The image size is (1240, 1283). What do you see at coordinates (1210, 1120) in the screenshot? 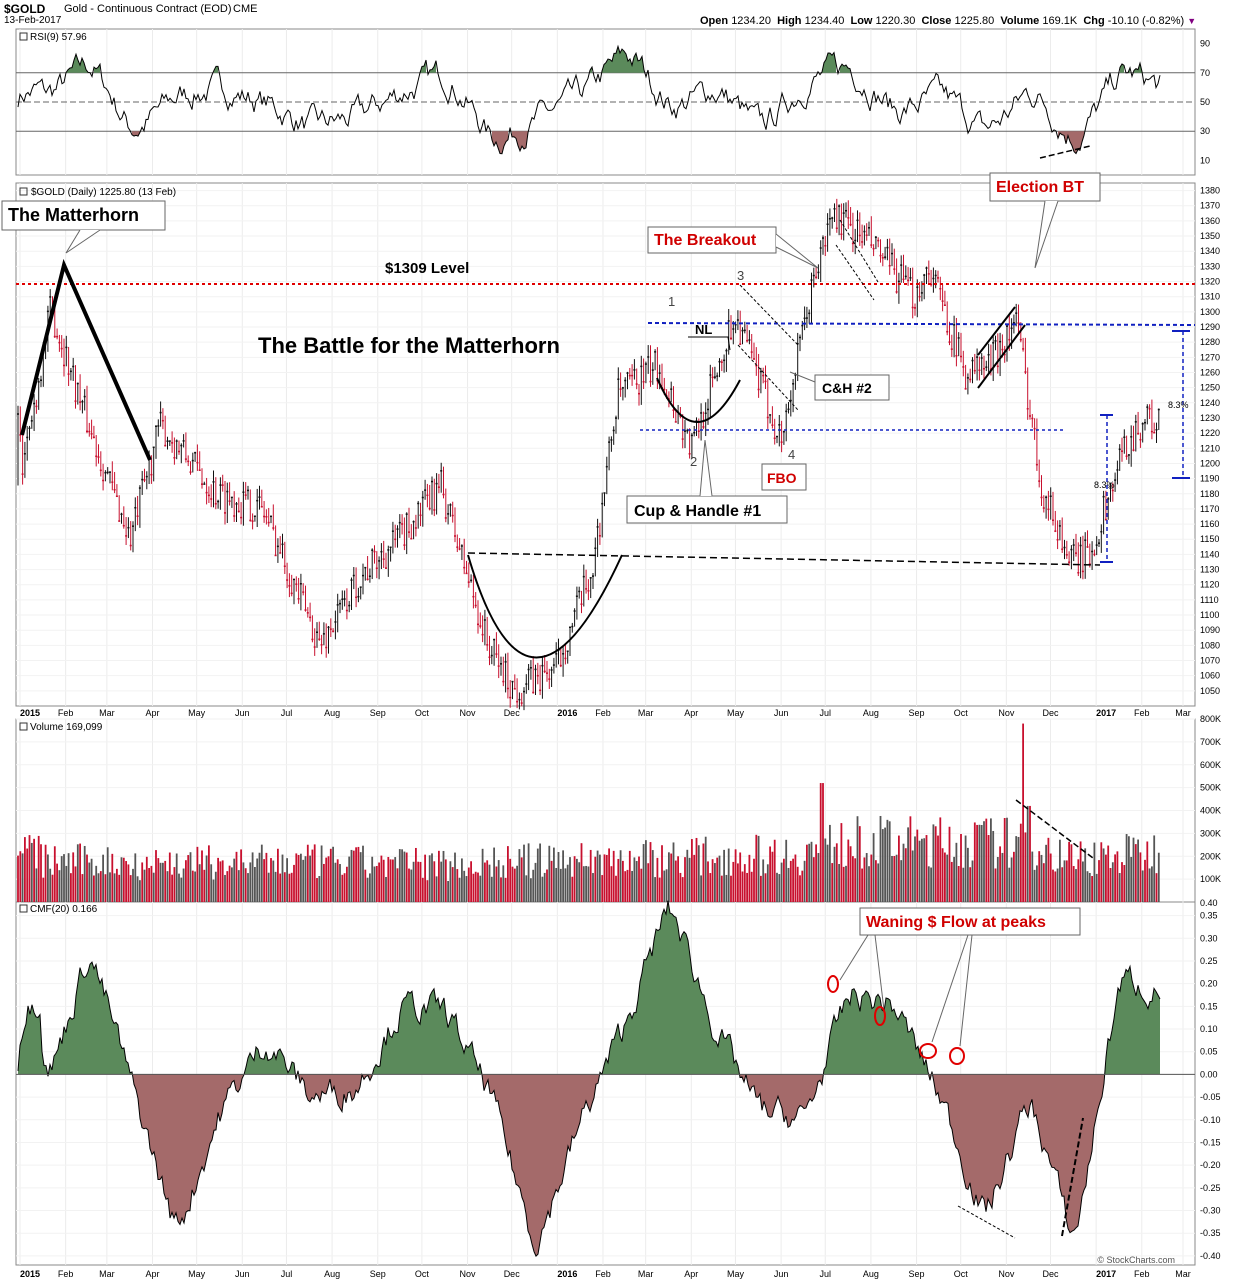
I see `cmf-y-tick: -0.10` at bounding box center [1210, 1120].